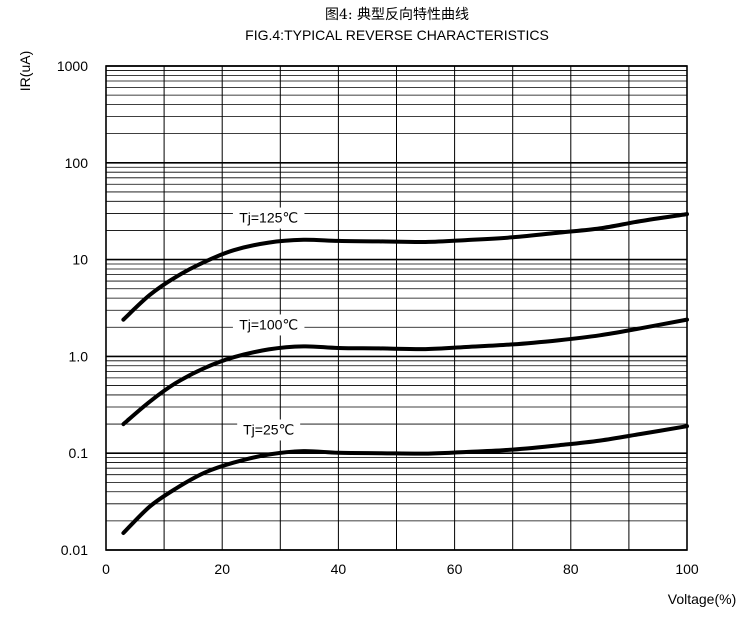 Image resolution: width=753 pixels, height=617 pixels. What do you see at coordinates (702, 599) in the screenshot?
I see `x-axis-label: Voltage(%)` at bounding box center [702, 599].